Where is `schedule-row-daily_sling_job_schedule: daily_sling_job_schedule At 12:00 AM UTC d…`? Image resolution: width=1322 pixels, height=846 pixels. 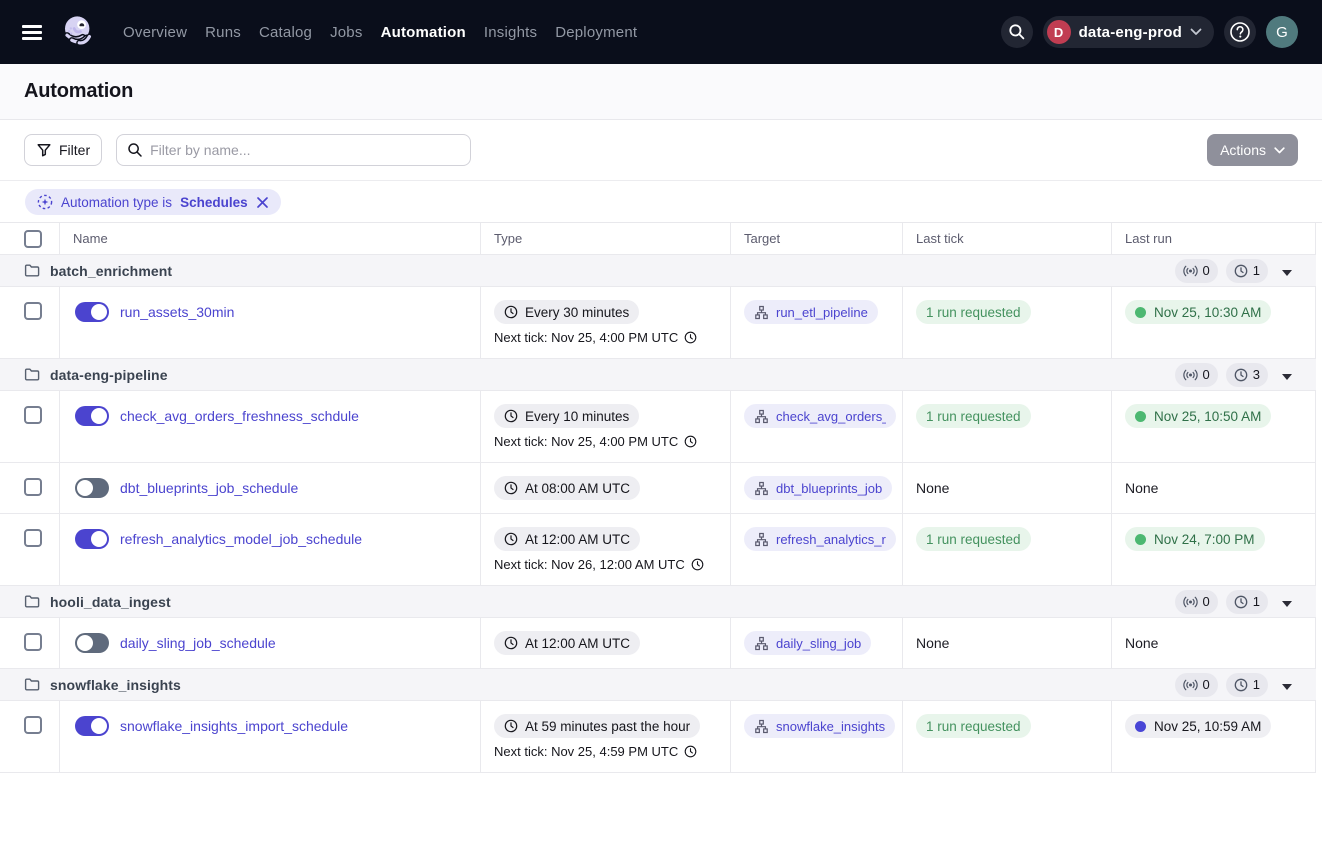
schedule-row-daily_sling_job_schedule: daily_sling_job_schedule At 12:00 AM UTC d… is located at coordinates (658, 643).